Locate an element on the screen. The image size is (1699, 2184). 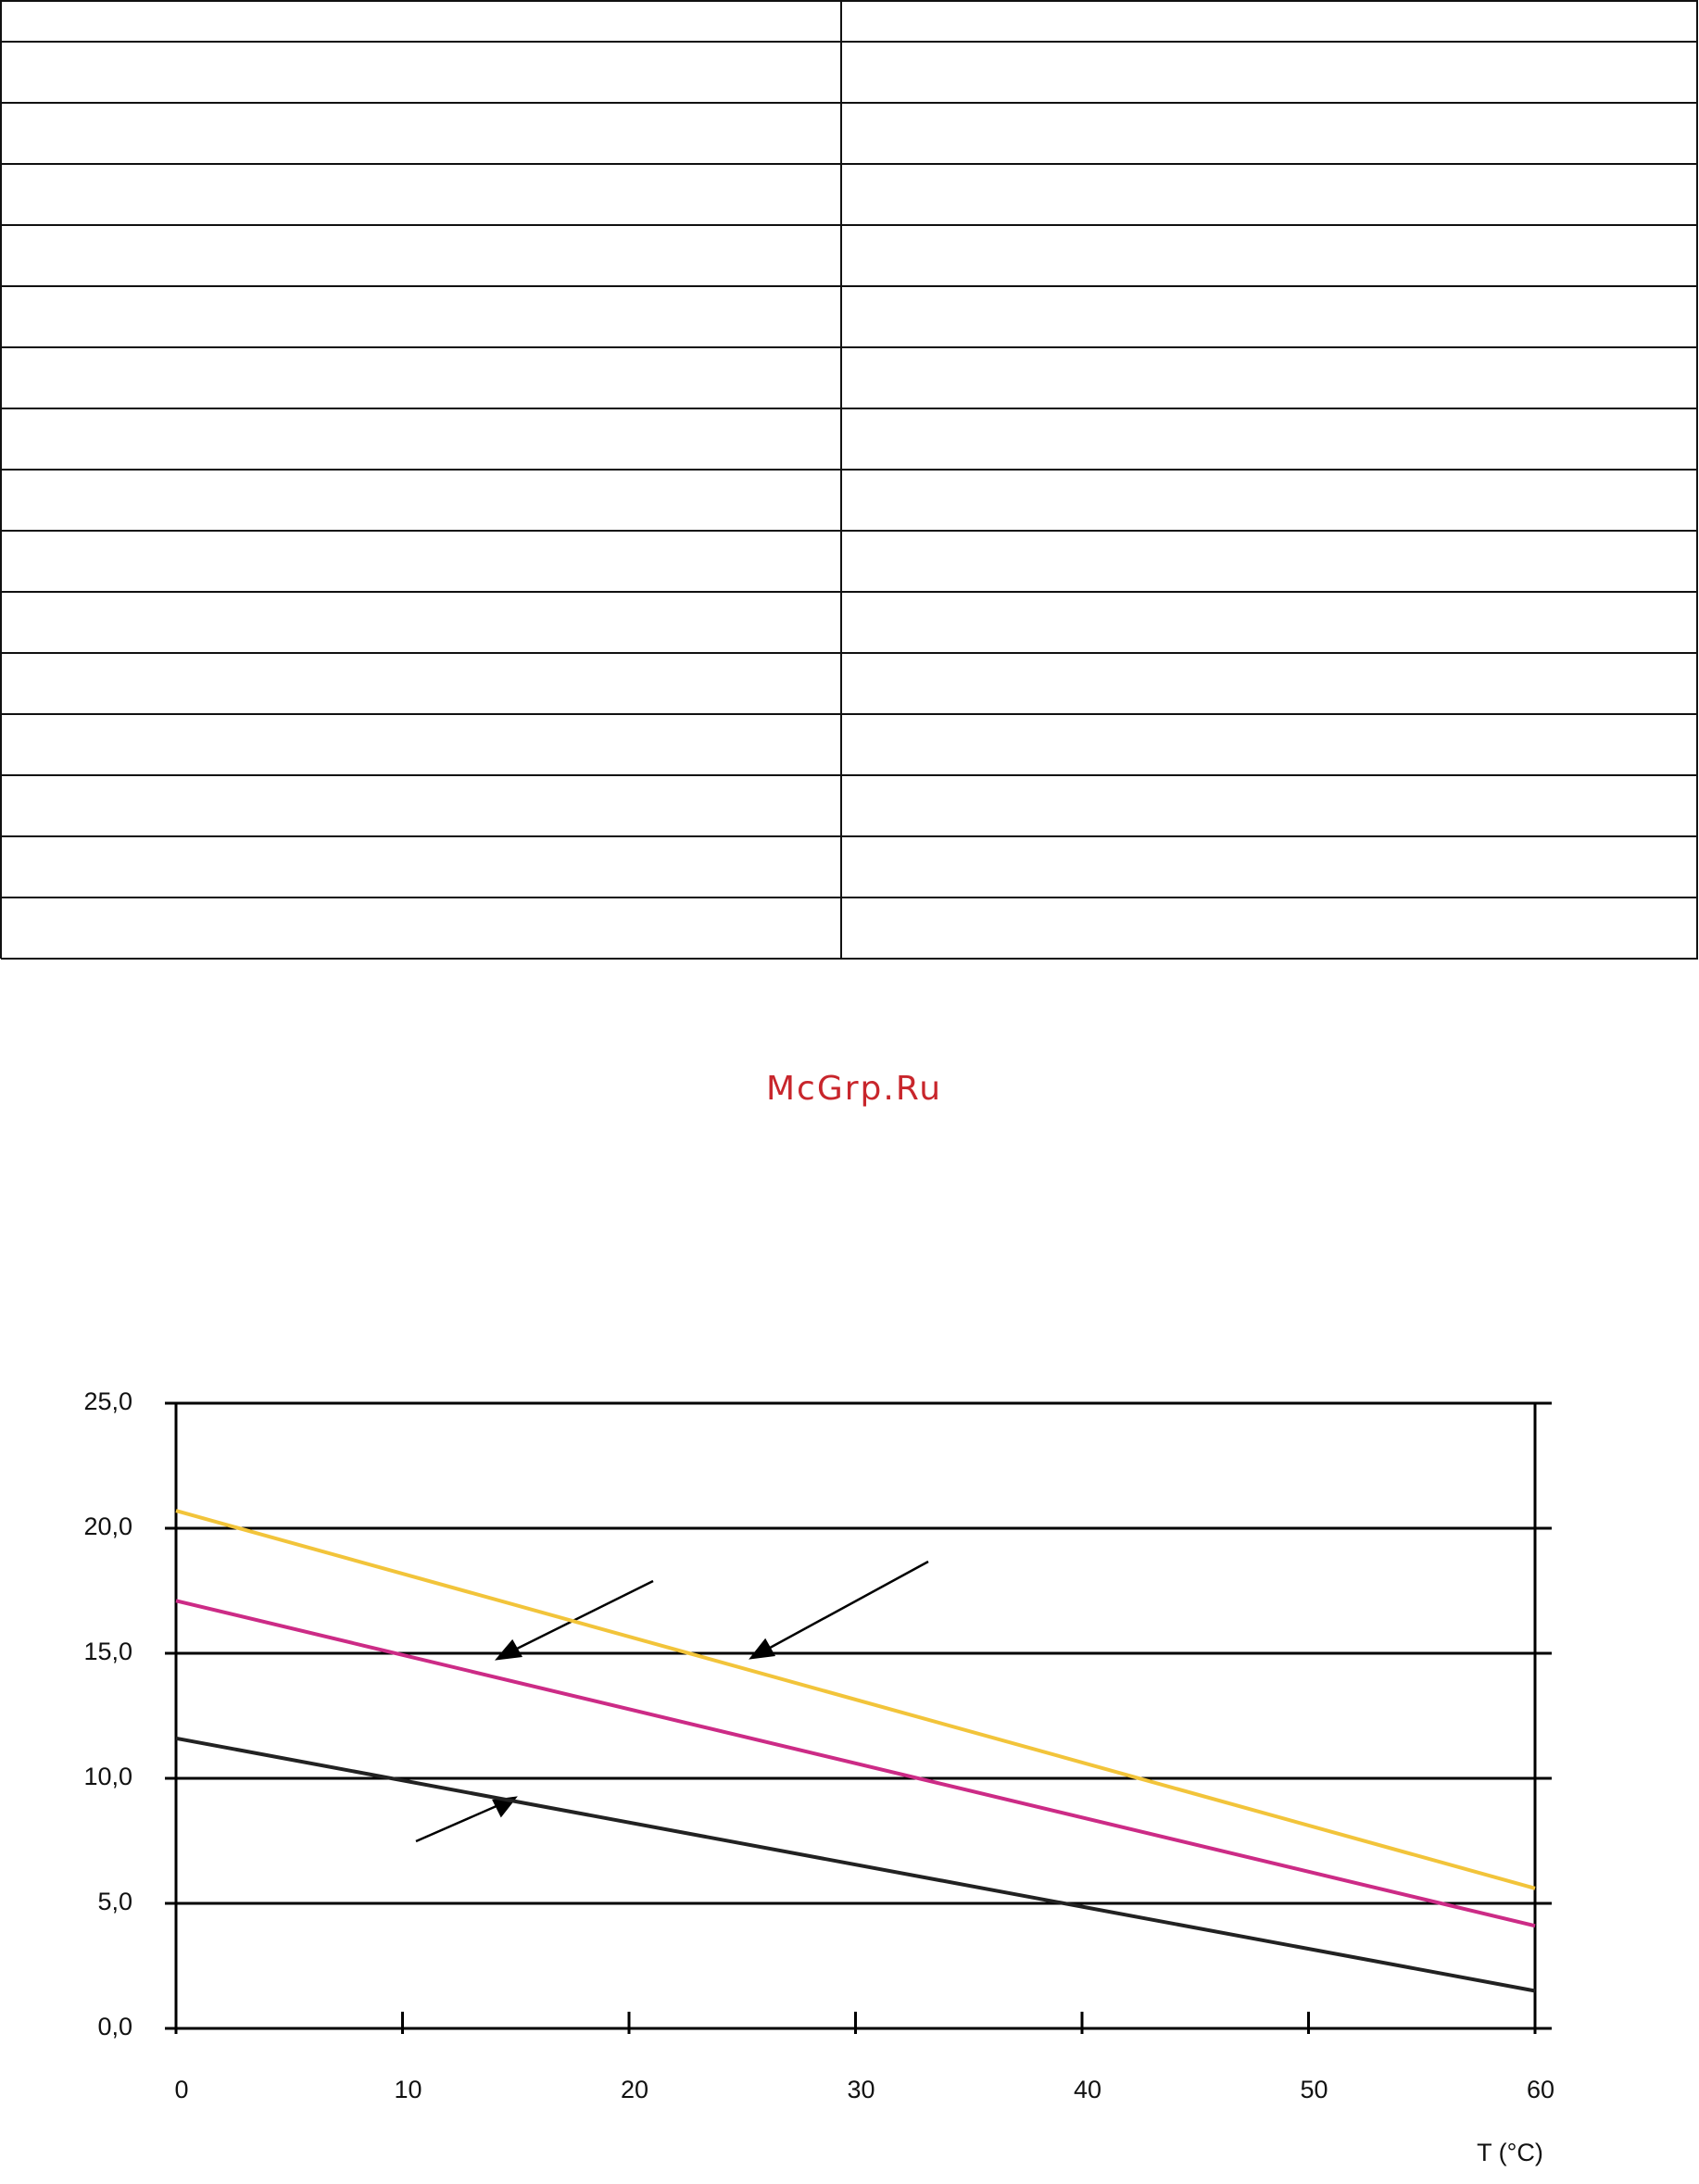
y-tick-label: 5,0 is located at coordinates (114, 1901).